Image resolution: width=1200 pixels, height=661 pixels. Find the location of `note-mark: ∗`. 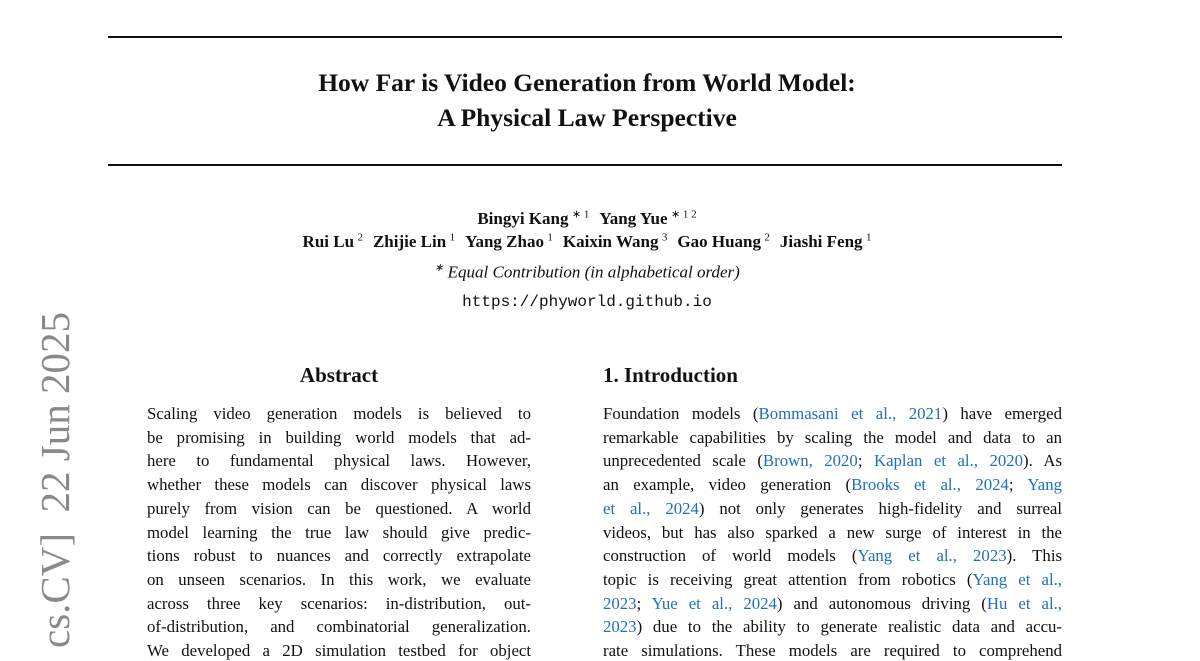

note-mark: ∗ is located at coordinates (439, 268).